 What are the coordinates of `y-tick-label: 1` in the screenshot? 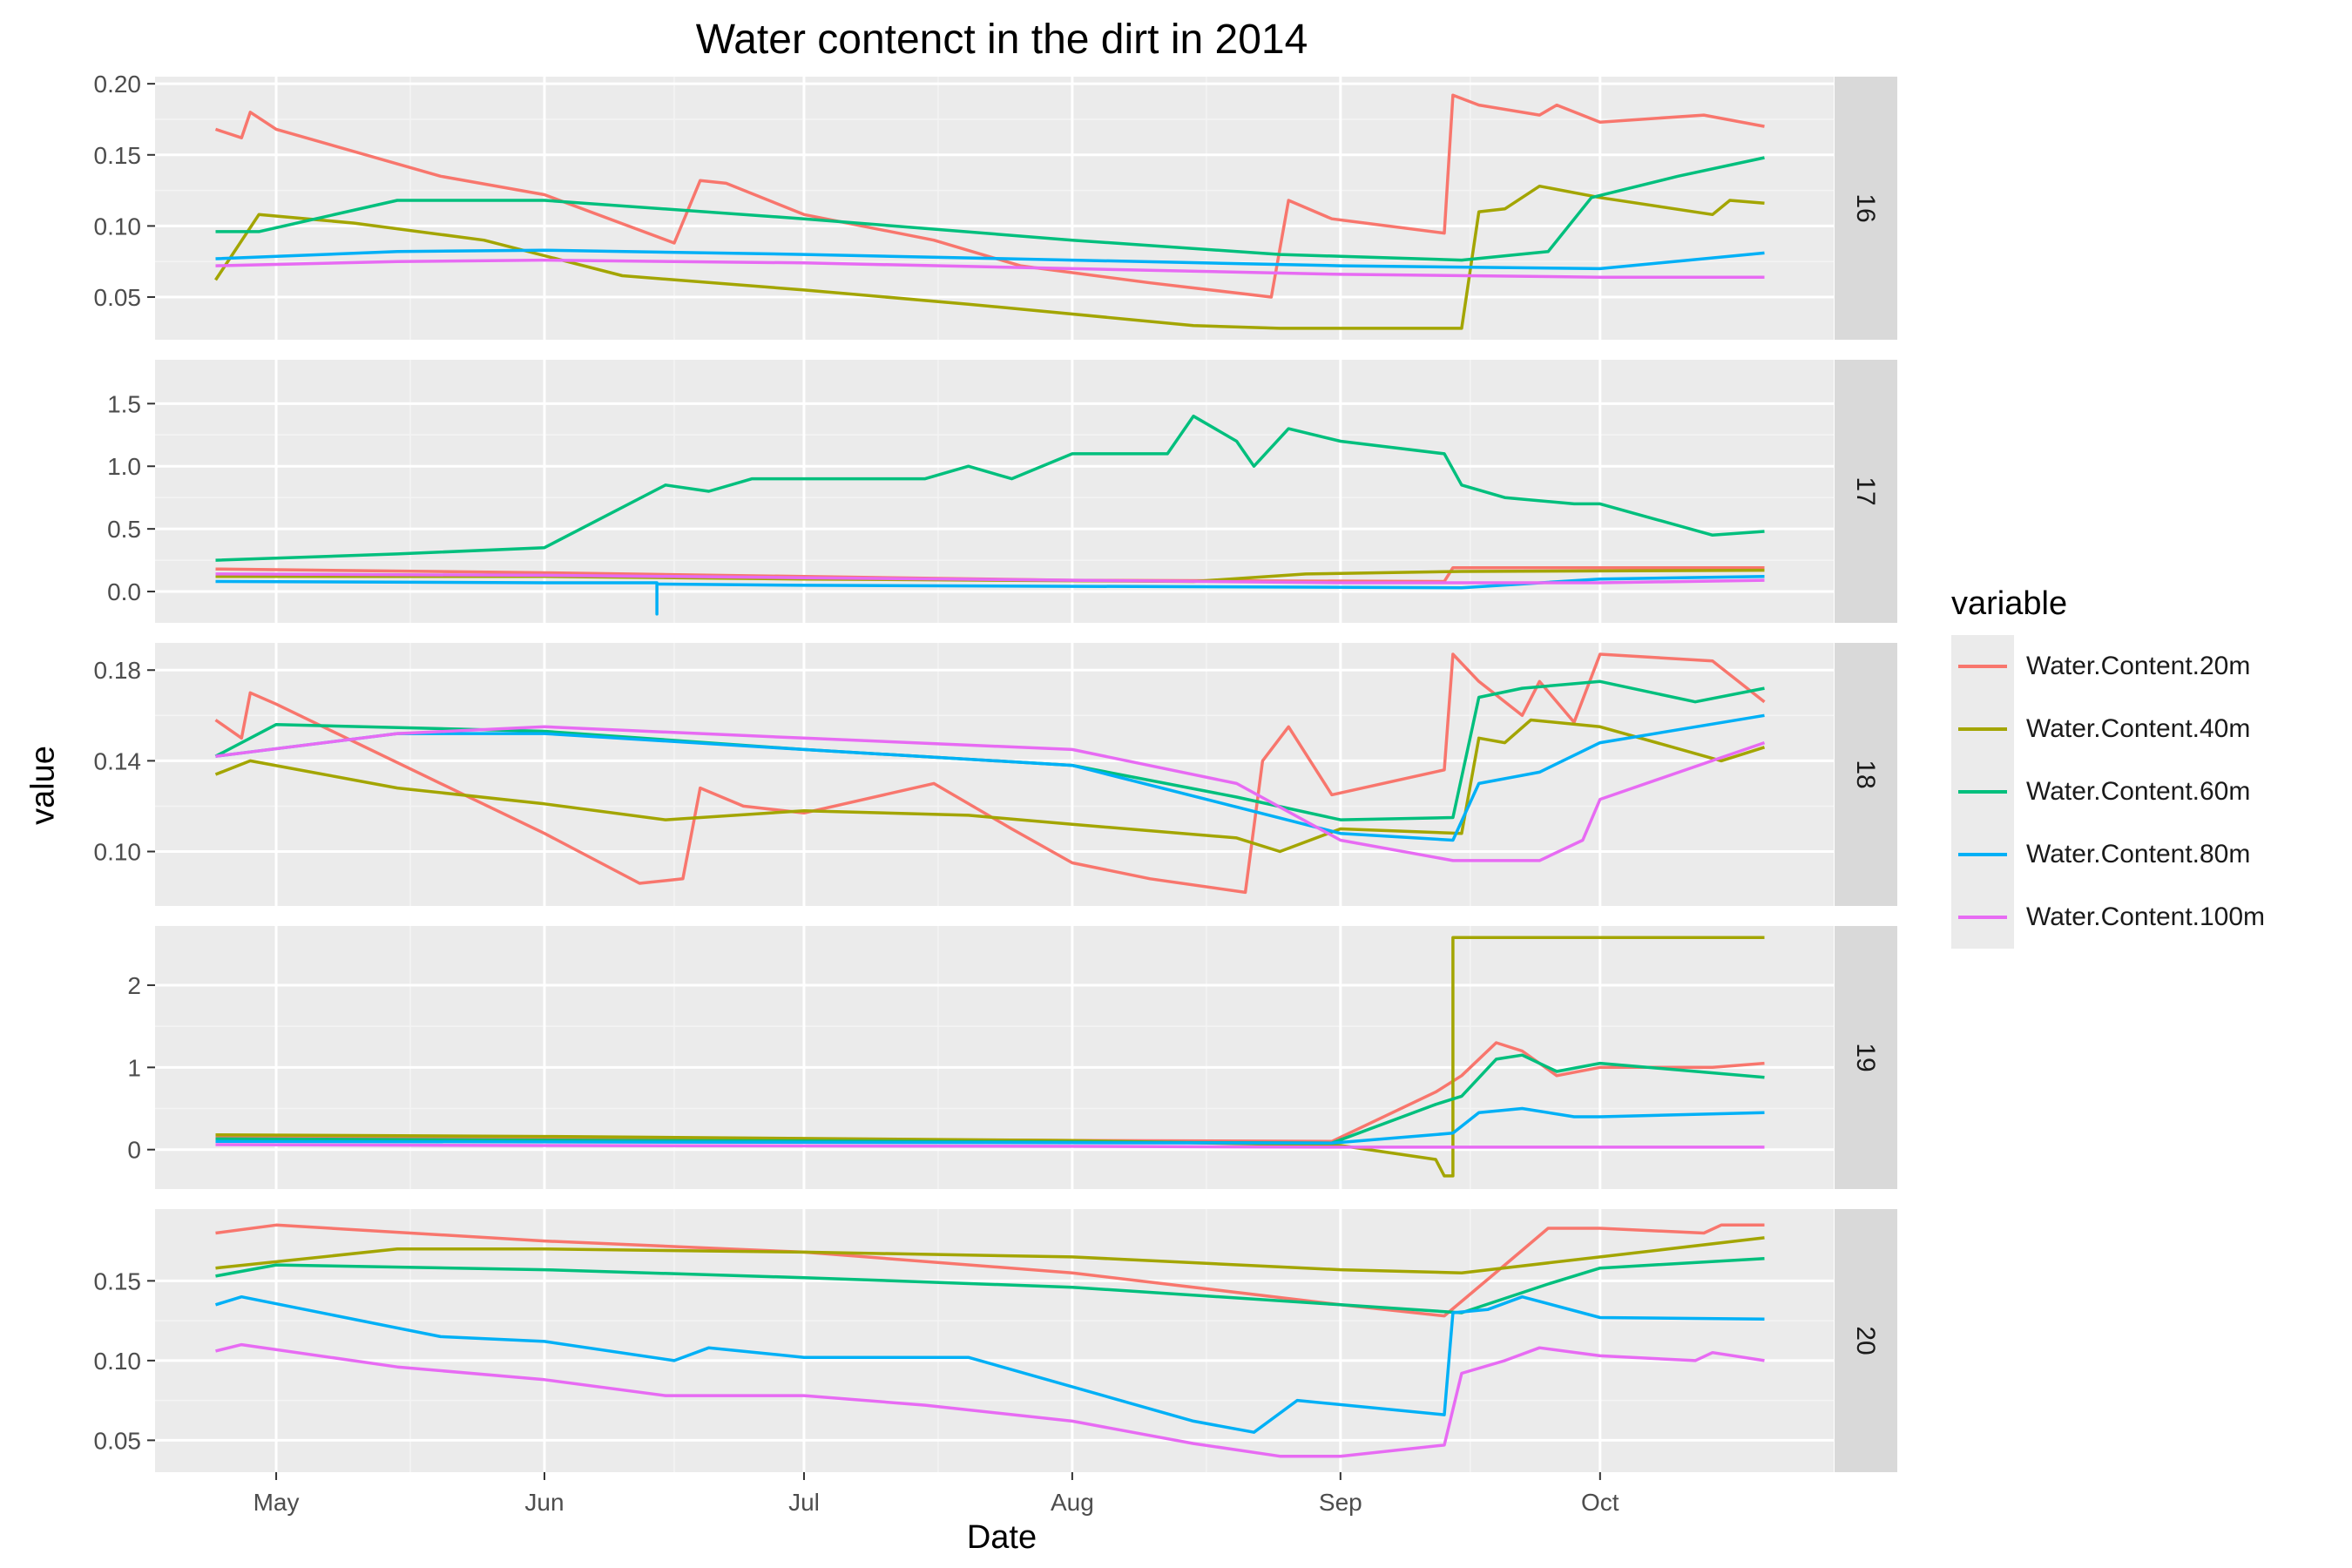 It's located at (134, 1067).